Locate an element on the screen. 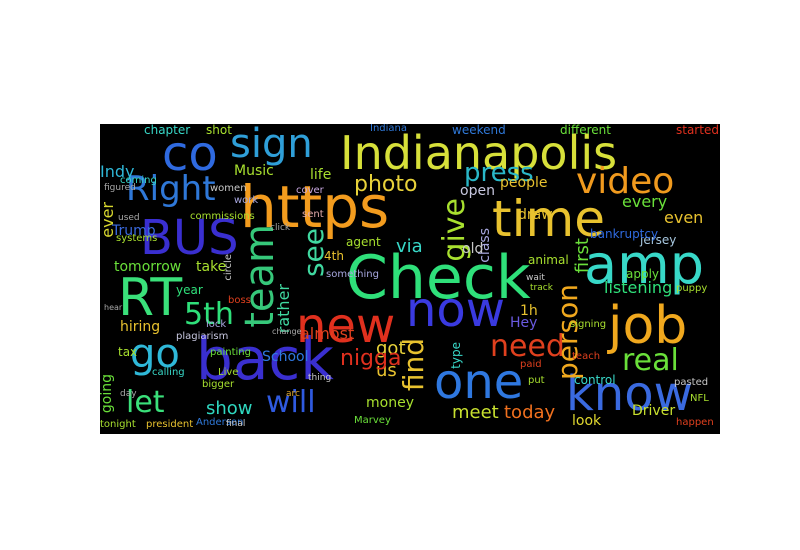 The width and height of the screenshot is (800, 550). word-show: show is located at coordinates (229, 408).